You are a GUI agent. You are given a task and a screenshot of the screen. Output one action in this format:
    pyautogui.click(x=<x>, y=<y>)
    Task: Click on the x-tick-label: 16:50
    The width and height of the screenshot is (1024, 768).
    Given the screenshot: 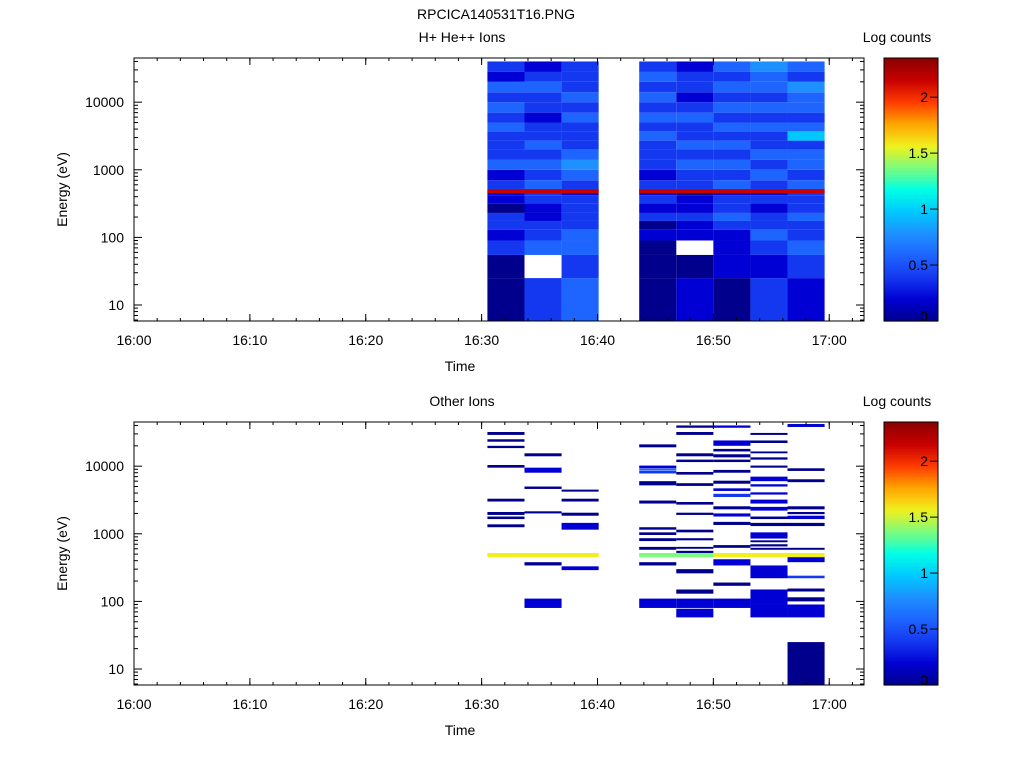 What is the action you would take?
    pyautogui.click(x=713, y=704)
    